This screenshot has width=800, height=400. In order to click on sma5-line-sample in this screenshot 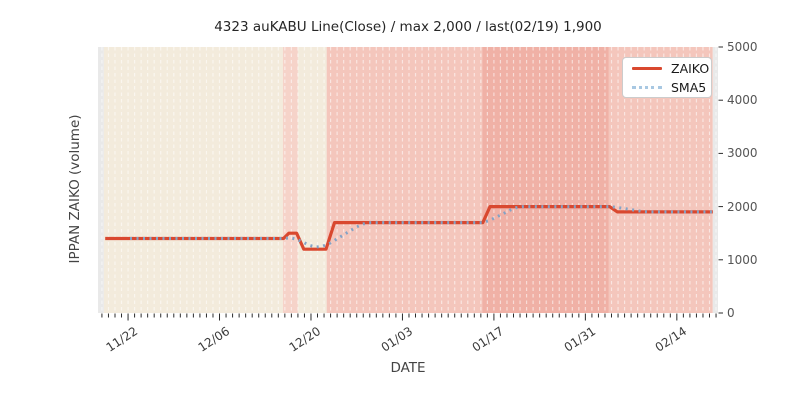, I will do `click(647, 87)`.